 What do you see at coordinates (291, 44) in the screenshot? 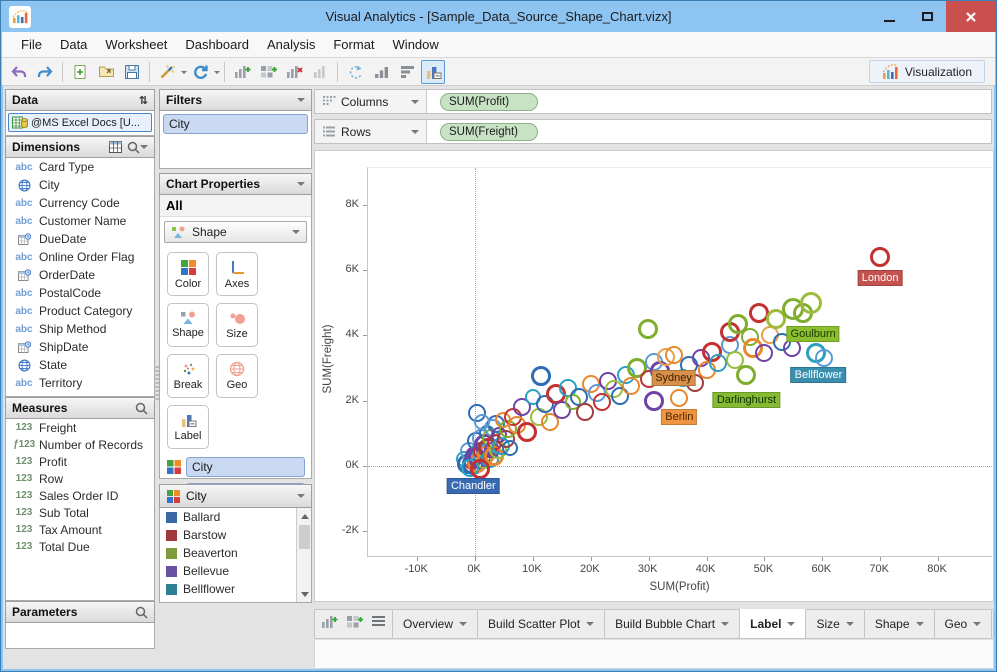
I see `menu-item-analysis: Analysis` at bounding box center [291, 44].